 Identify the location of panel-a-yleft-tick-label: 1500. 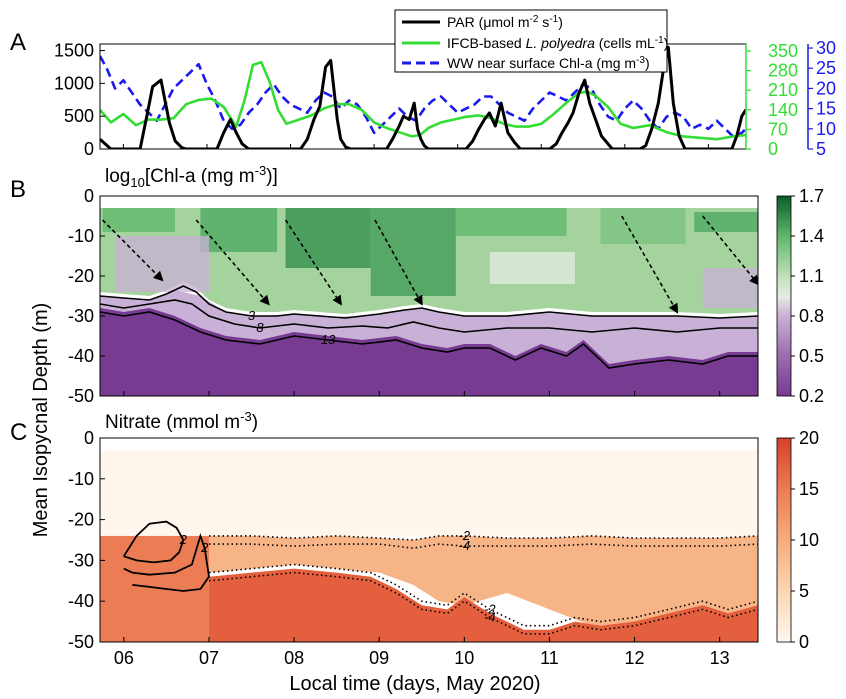
(74, 51).